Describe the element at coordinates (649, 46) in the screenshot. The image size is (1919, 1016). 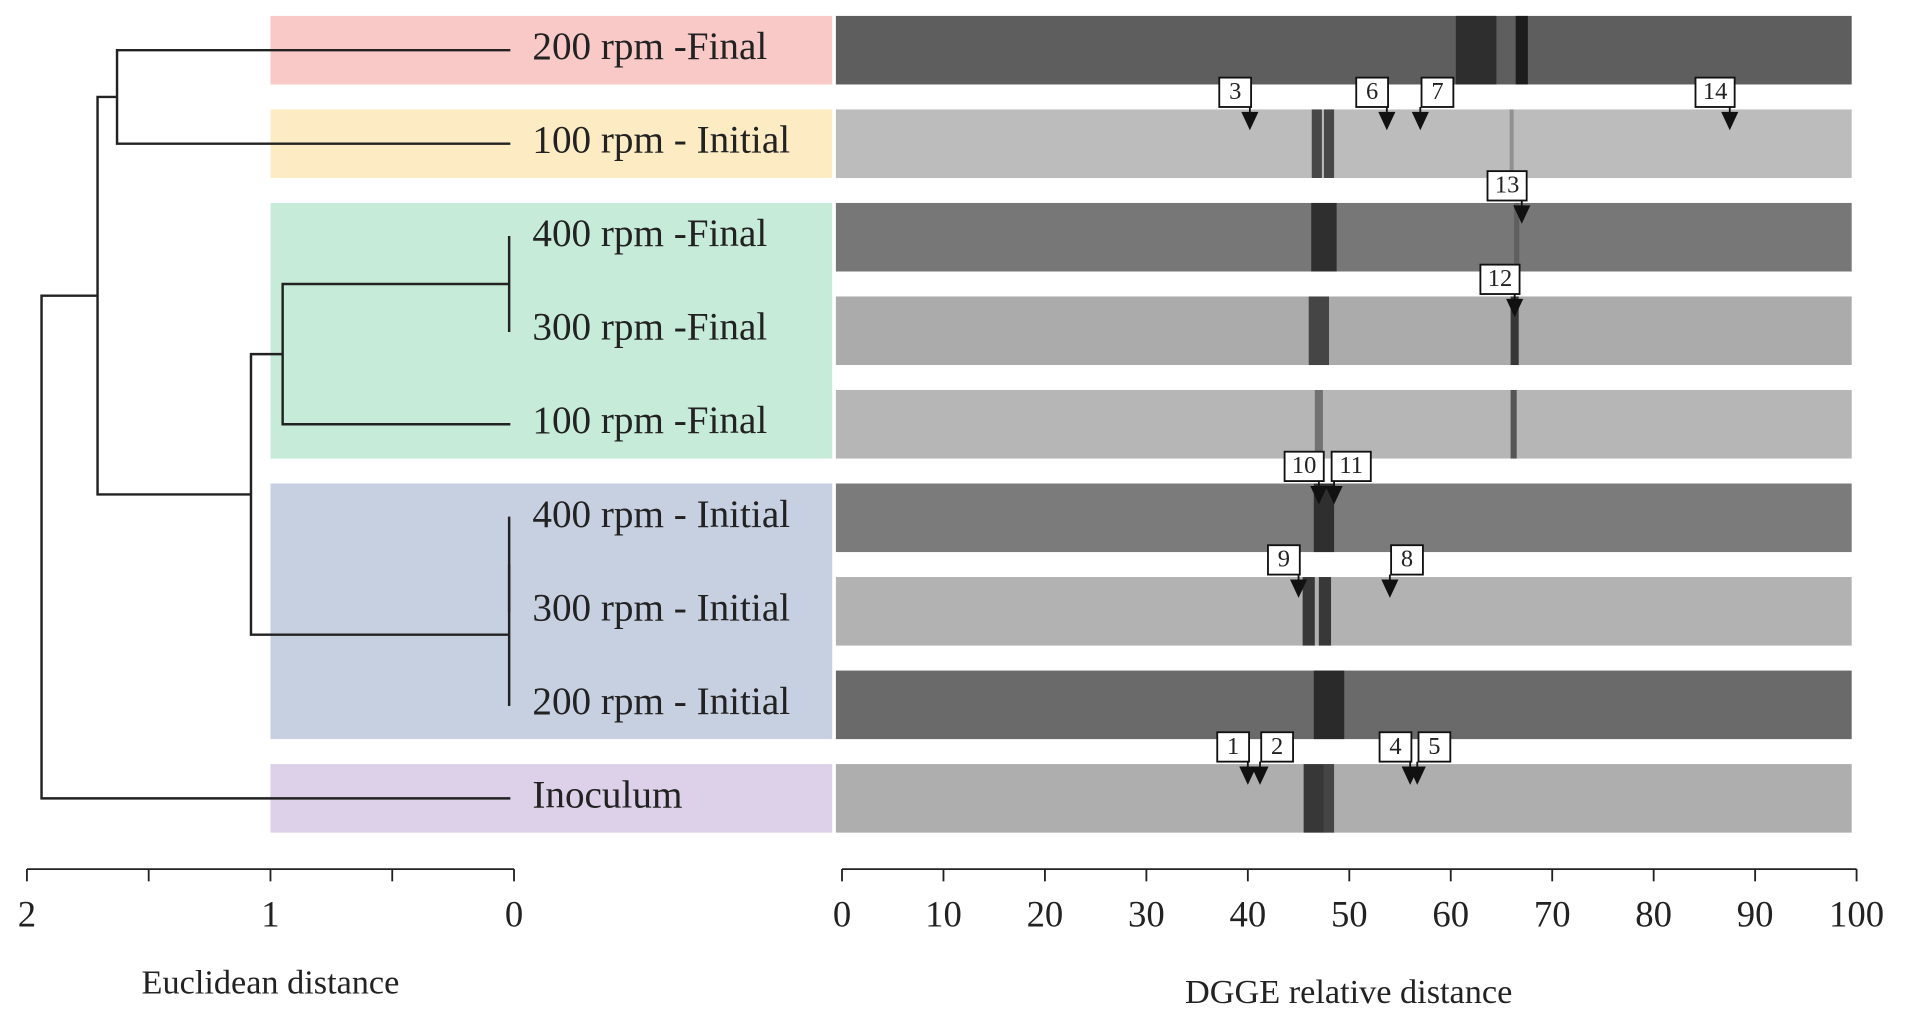
I see `leaf-label: 200 rpm -Final` at that location.